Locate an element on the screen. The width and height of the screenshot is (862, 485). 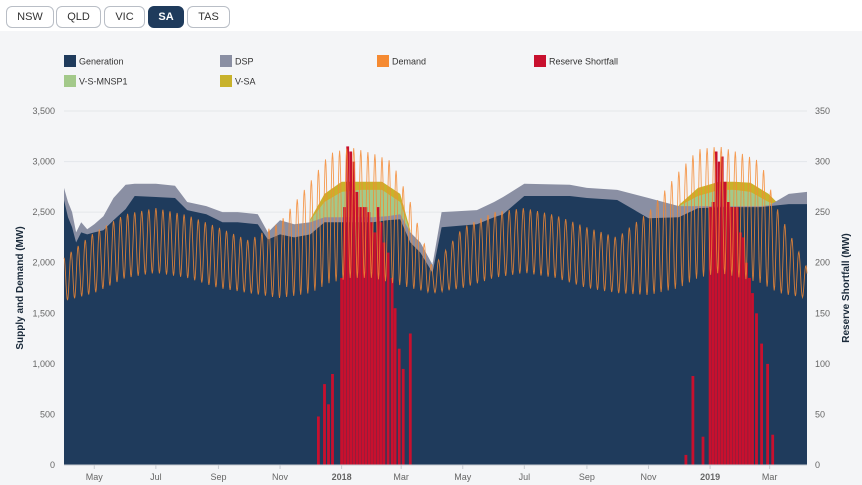
legend-label-2: Demand is located at coordinates (409, 62).